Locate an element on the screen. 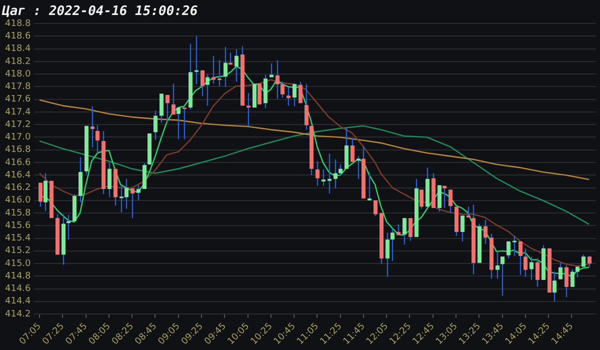 The height and width of the screenshot is (350, 600). y-tick-label: 416.0 is located at coordinates (18, 201).